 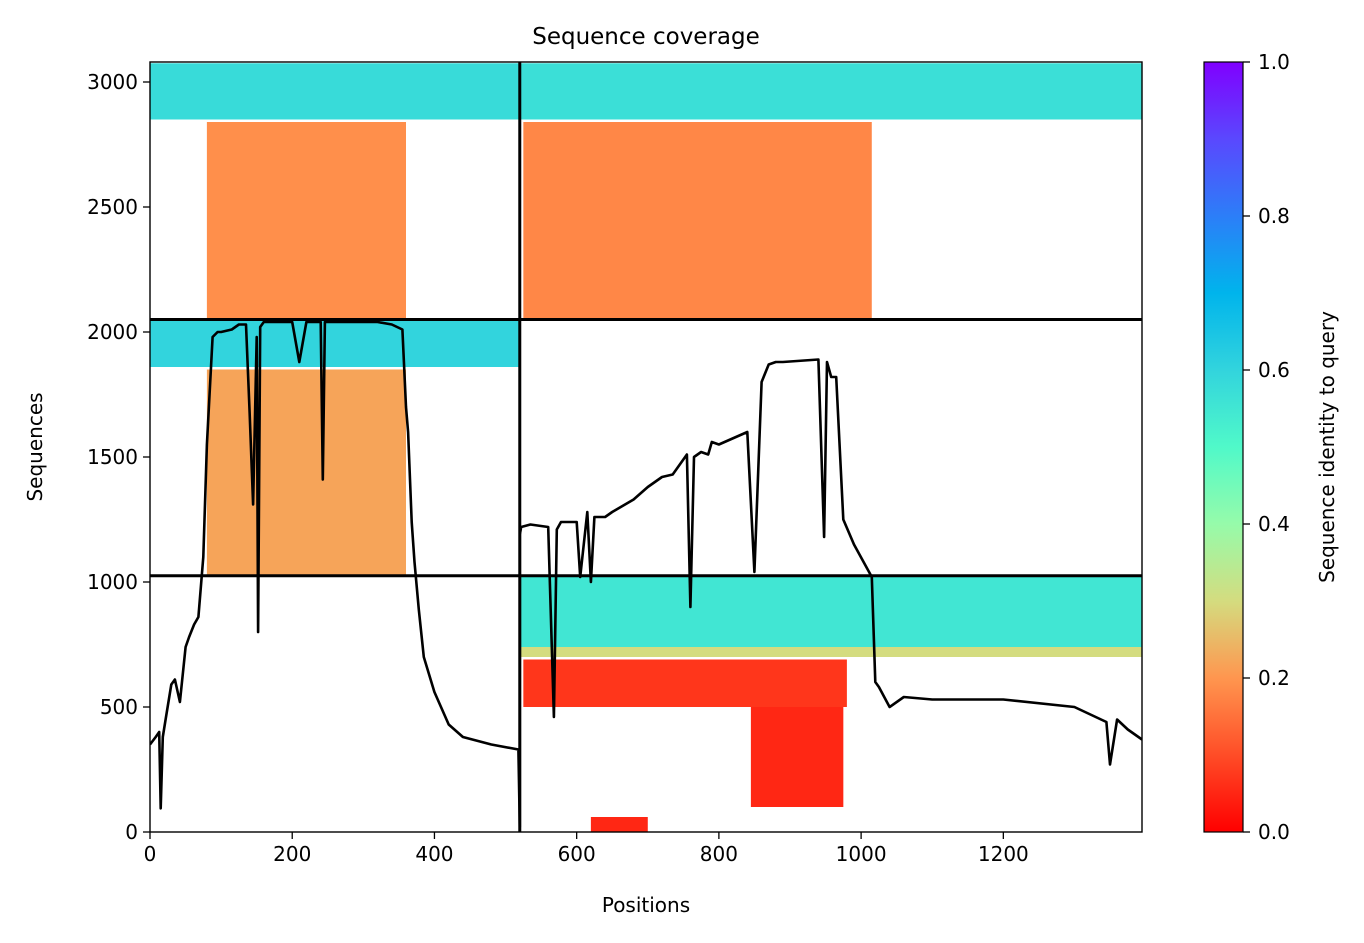 I want to click on x-tick-label: 1200, so click(x=1003, y=854).